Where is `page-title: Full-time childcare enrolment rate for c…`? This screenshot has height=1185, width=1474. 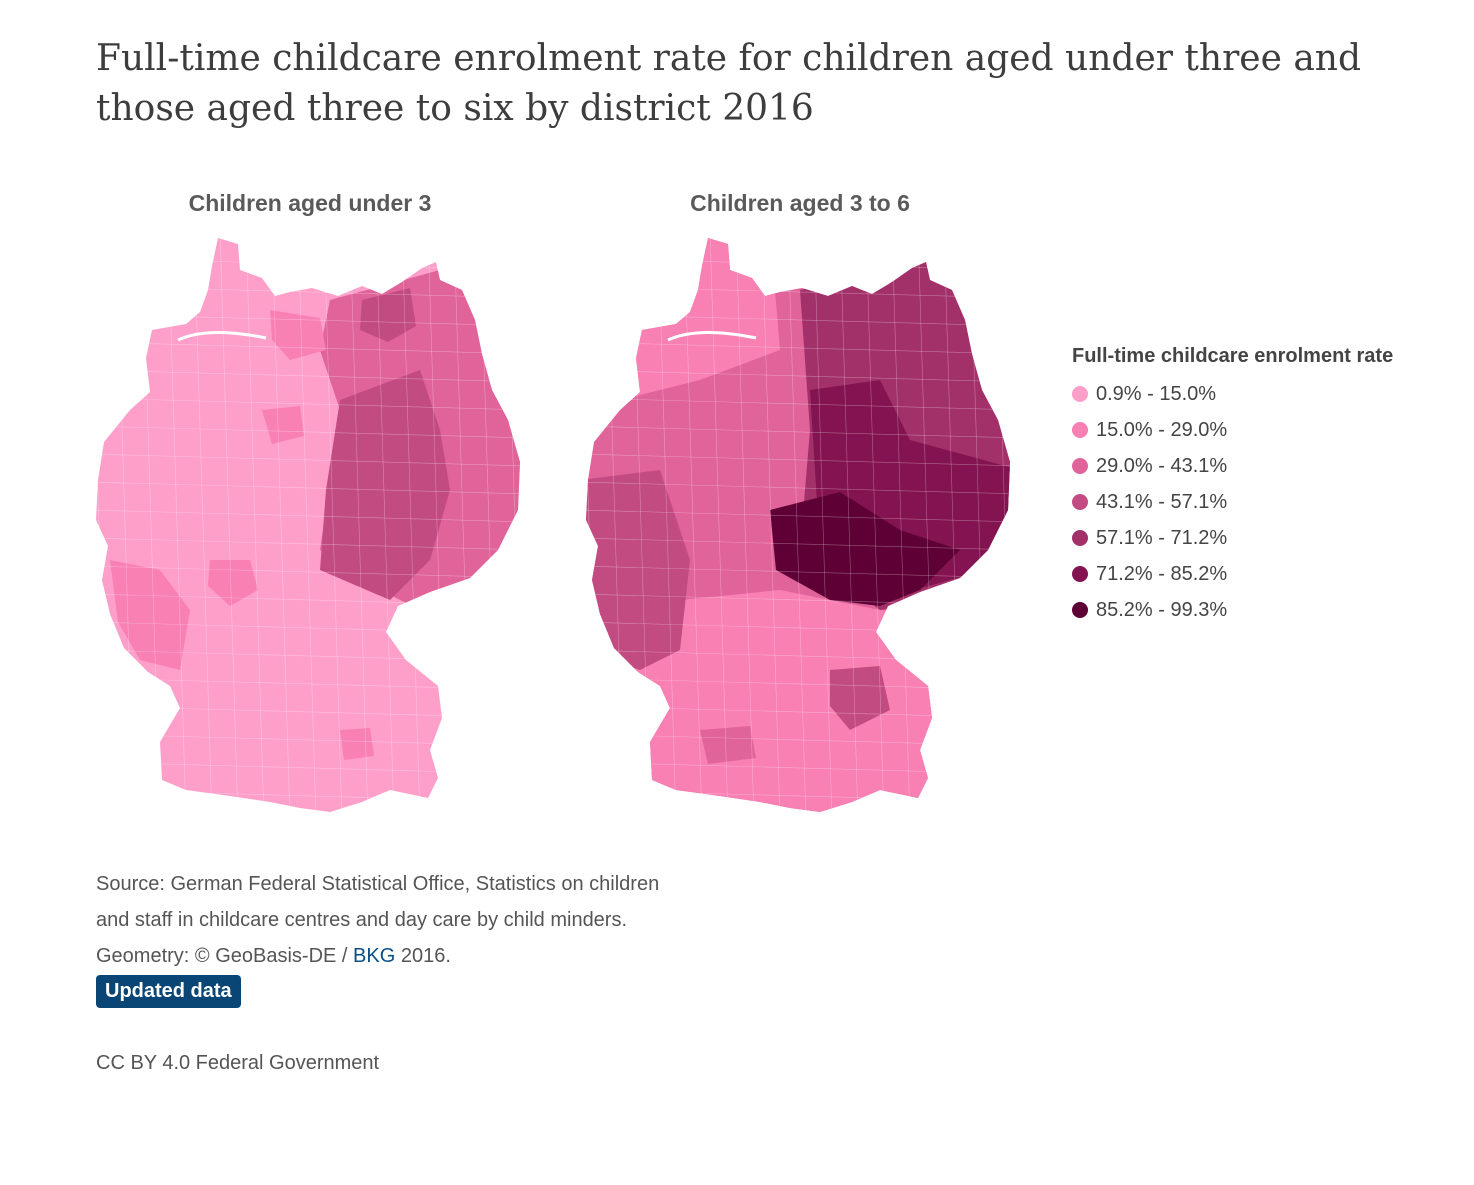 page-title: Full-time childcare enrolment rate for c… is located at coordinates (729, 83).